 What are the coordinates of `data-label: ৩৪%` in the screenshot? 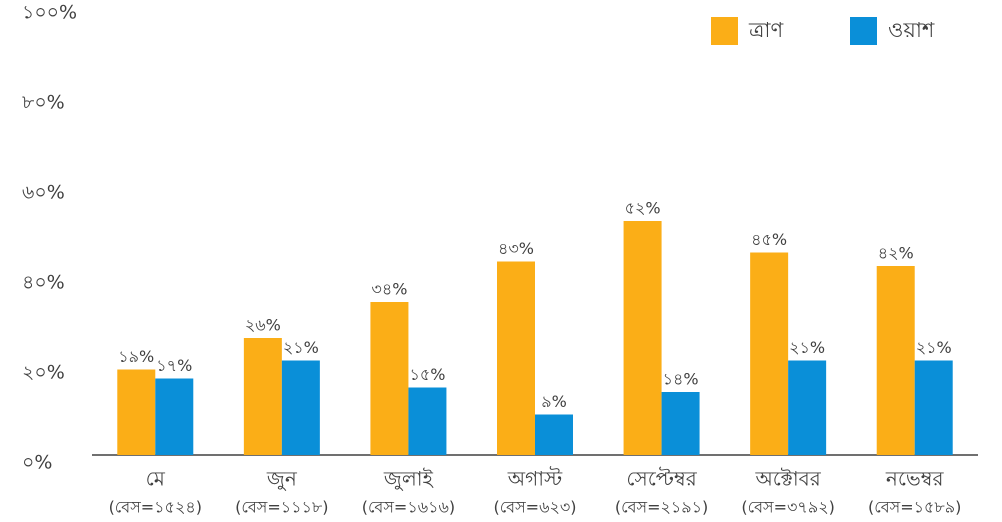 It's located at (389, 289).